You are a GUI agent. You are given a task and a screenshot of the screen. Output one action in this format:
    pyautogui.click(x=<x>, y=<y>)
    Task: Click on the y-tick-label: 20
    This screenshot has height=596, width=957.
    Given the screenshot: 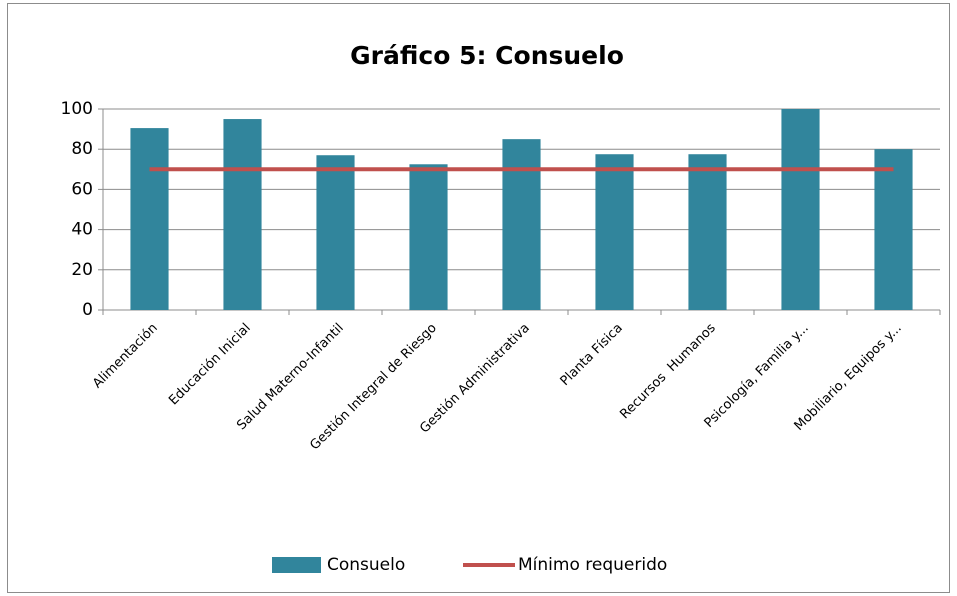 What is the action you would take?
    pyautogui.click(x=82, y=270)
    